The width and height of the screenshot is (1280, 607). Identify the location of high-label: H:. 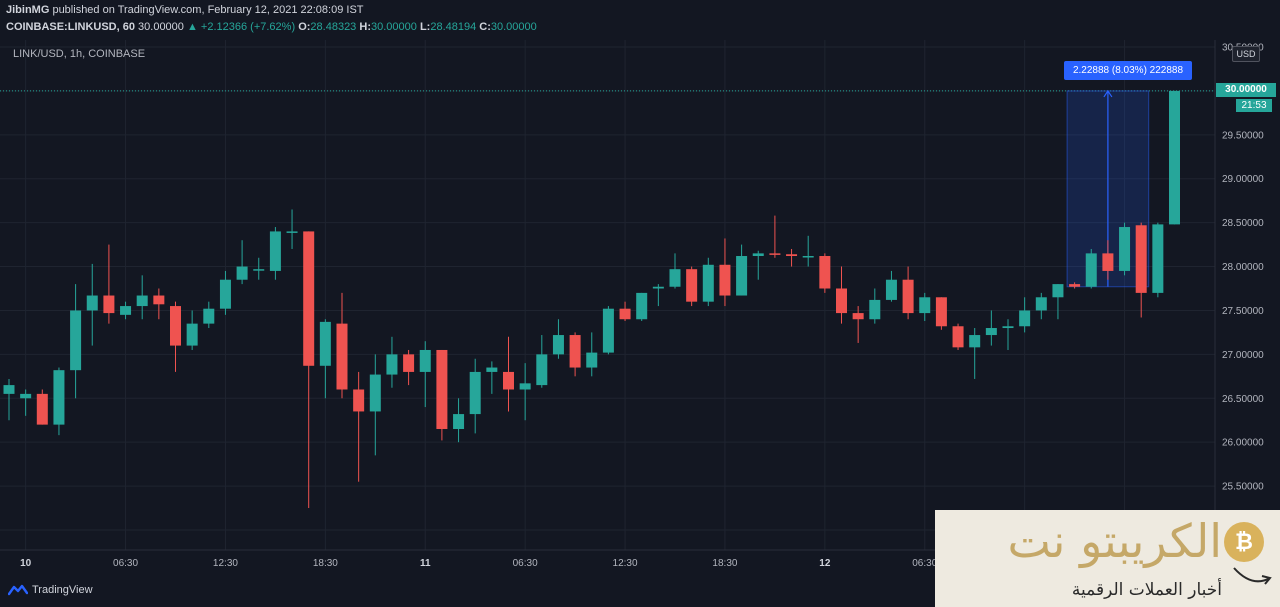
(365, 27).